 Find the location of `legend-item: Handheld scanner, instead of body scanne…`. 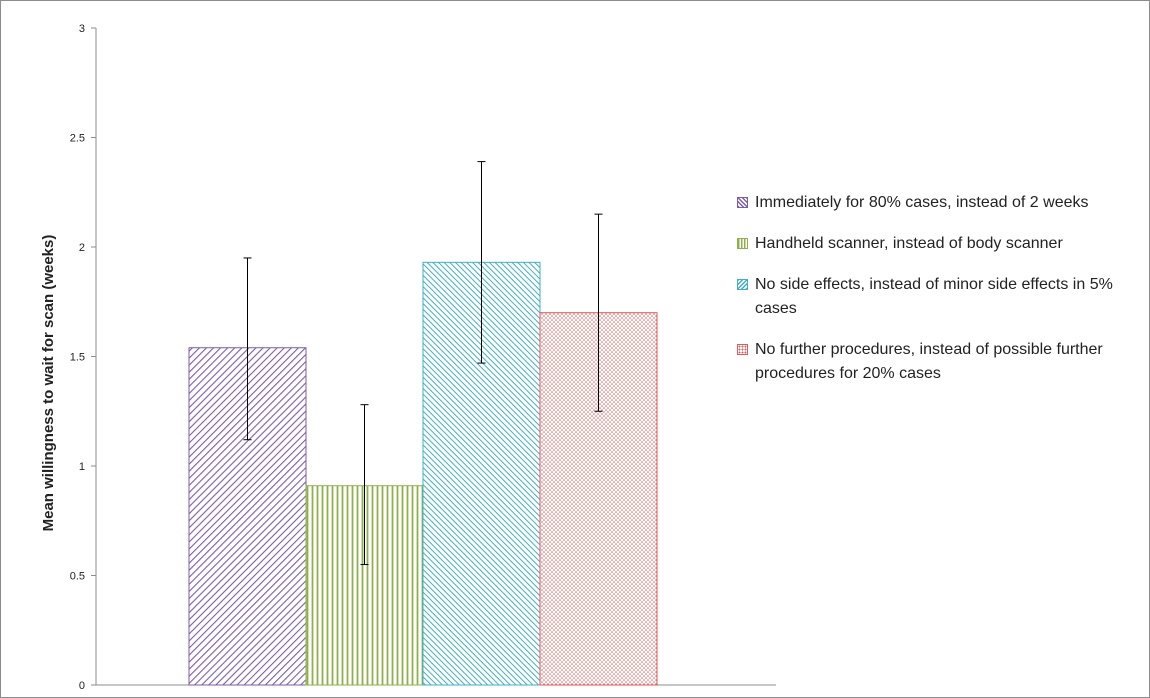

legend-item: Handheld scanner, instead of body scanne… is located at coordinates (940, 244).